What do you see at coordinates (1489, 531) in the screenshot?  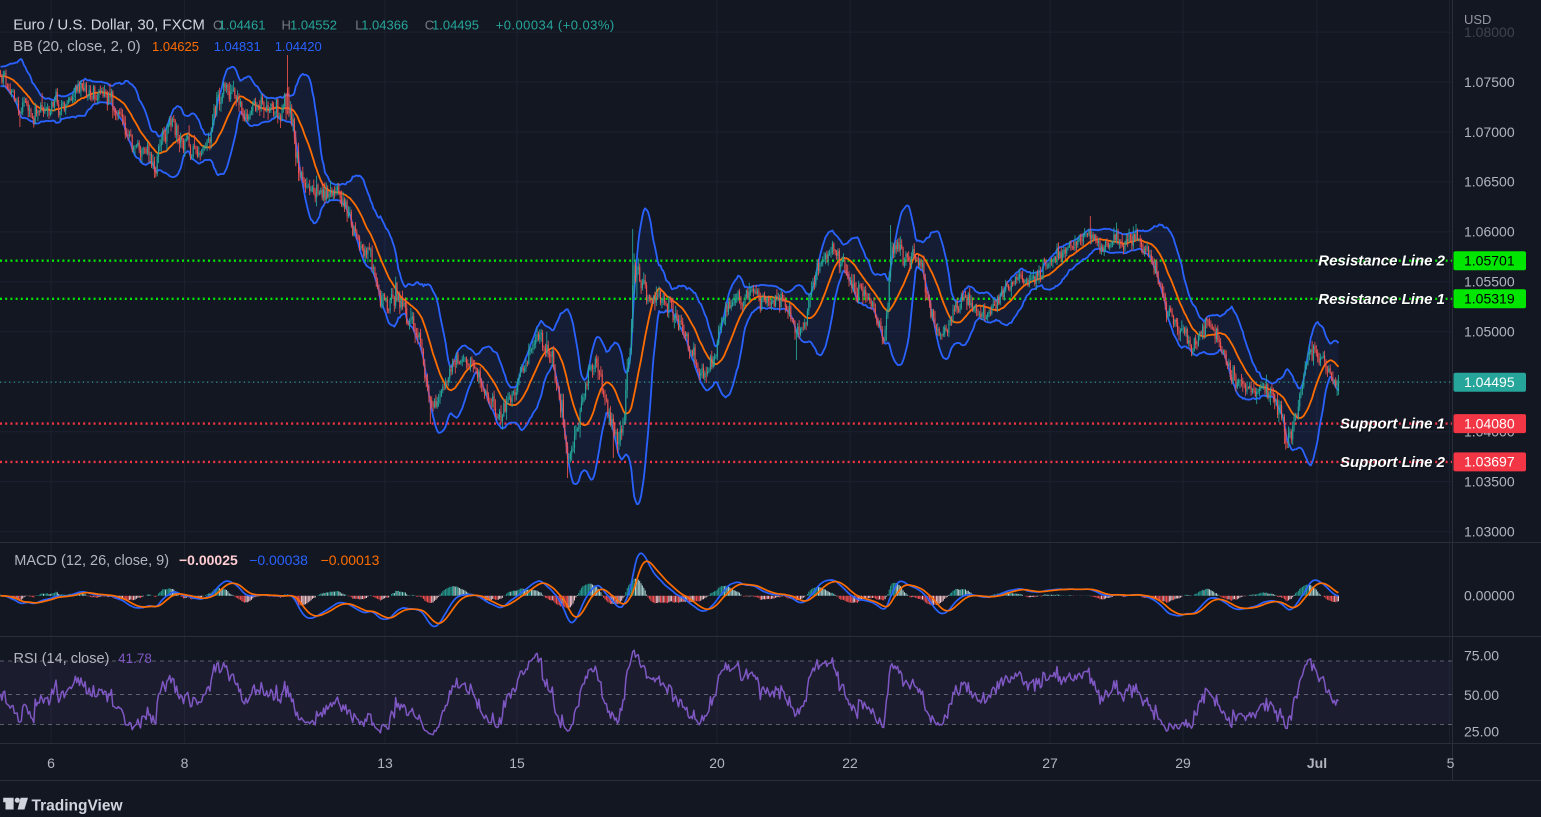 I see `svg-text: 1.03000` at bounding box center [1489, 531].